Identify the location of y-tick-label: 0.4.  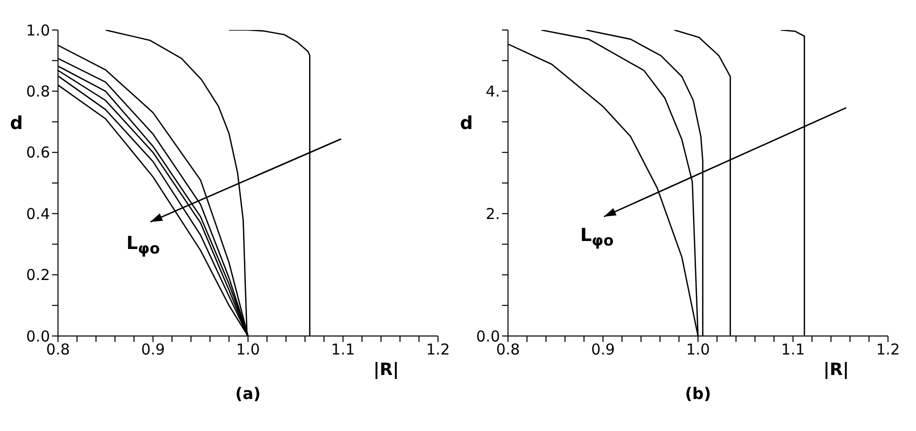
(38, 213).